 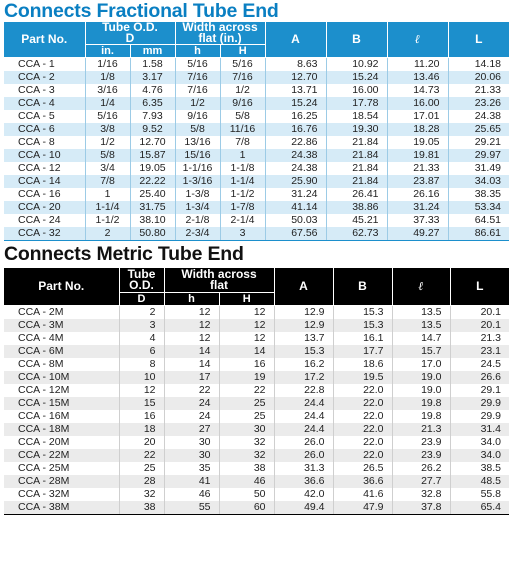 What do you see at coordinates (243, 129) in the screenshot?
I see `table-cell: 11/16` at bounding box center [243, 129].